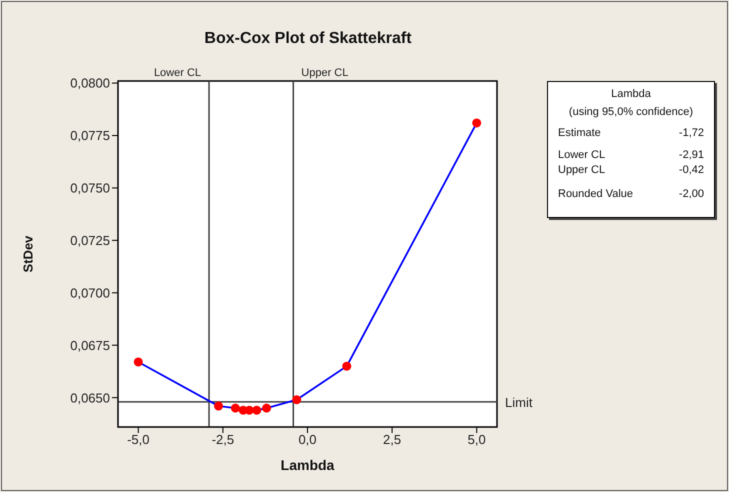  Describe the element at coordinates (579, 133) in the screenshot. I see `text: Estimate` at that location.